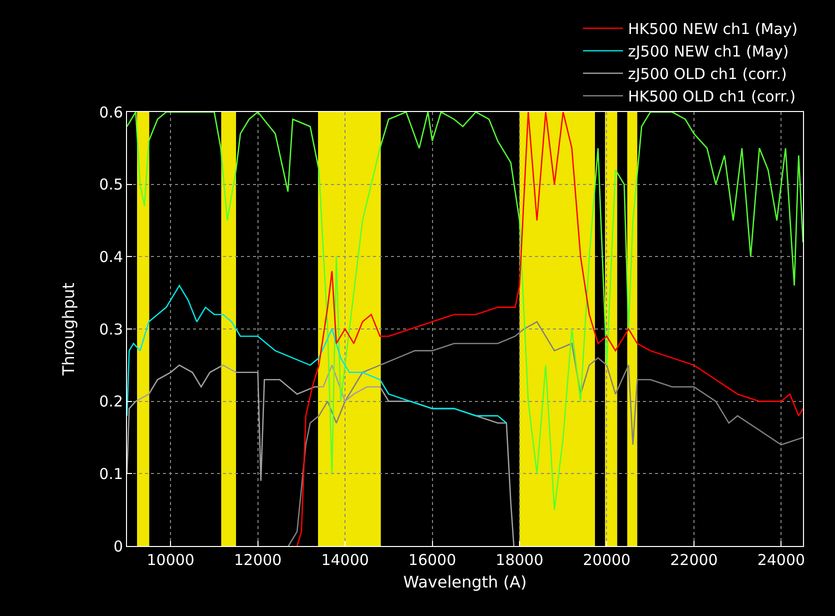 The width and height of the screenshot is (835, 616). What do you see at coordinates (708, 51) in the screenshot?
I see `legend-label: zJ500 NEW ch1 (May)` at bounding box center [708, 51].